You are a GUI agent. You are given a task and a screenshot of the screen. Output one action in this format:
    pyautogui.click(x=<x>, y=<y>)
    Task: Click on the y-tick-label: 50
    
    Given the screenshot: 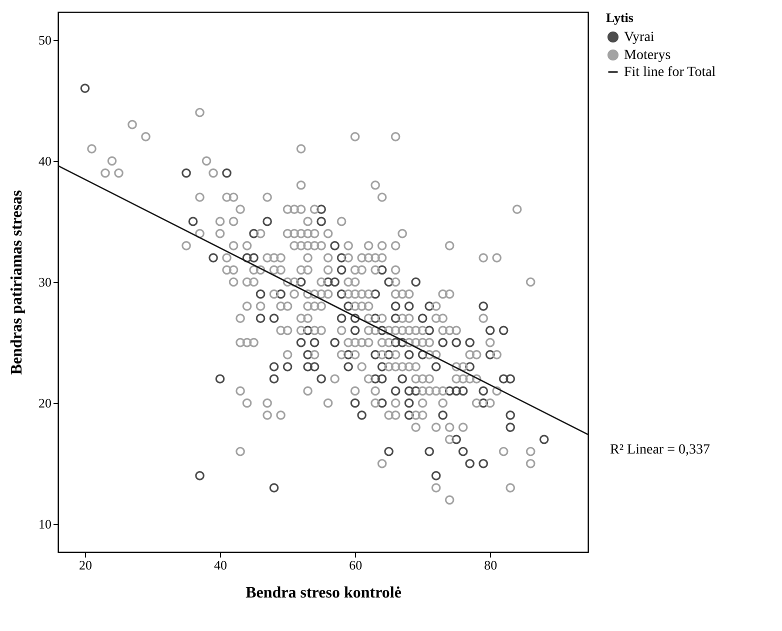 What is the action you would take?
    pyautogui.click(x=45, y=40)
    